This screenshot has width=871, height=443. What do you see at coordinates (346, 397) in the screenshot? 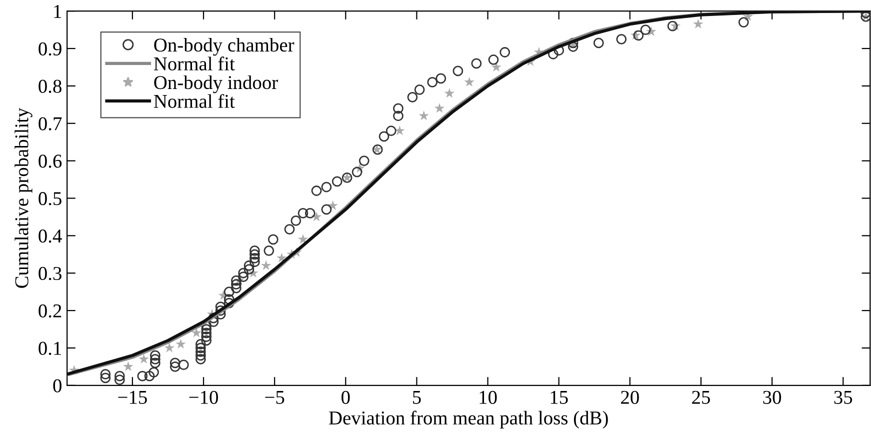
I see `x-tick-label: 0` at bounding box center [346, 397].